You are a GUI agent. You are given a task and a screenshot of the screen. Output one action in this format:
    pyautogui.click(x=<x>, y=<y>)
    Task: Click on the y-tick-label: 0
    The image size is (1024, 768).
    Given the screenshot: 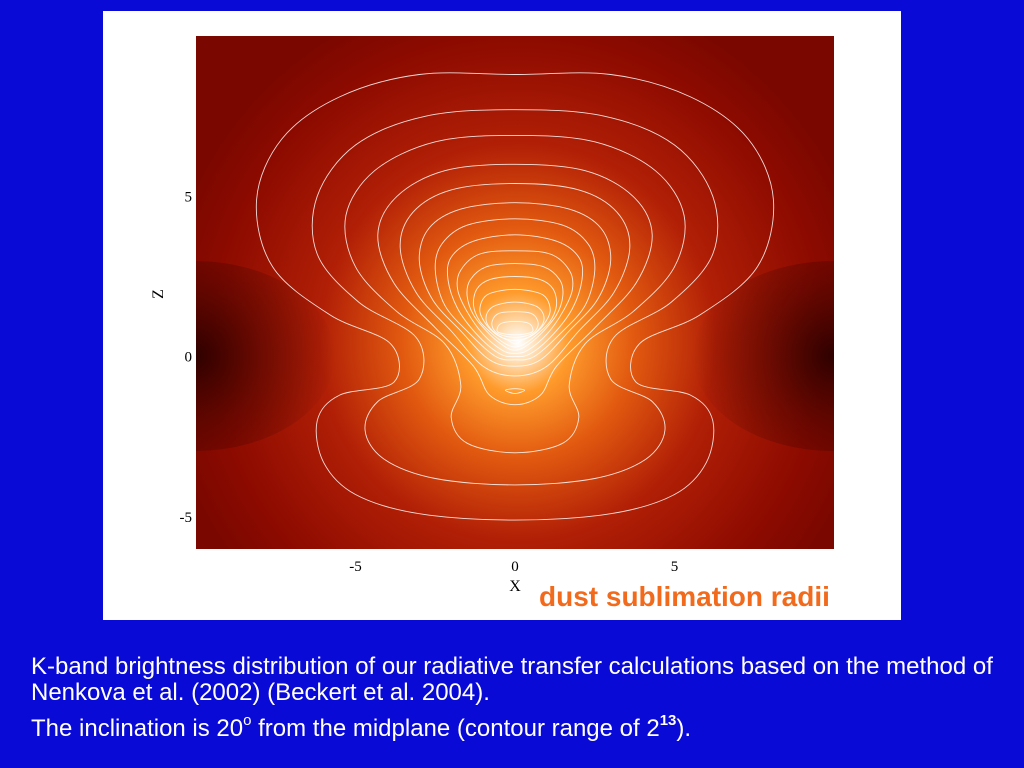 What is the action you would take?
    pyautogui.click(x=189, y=358)
    